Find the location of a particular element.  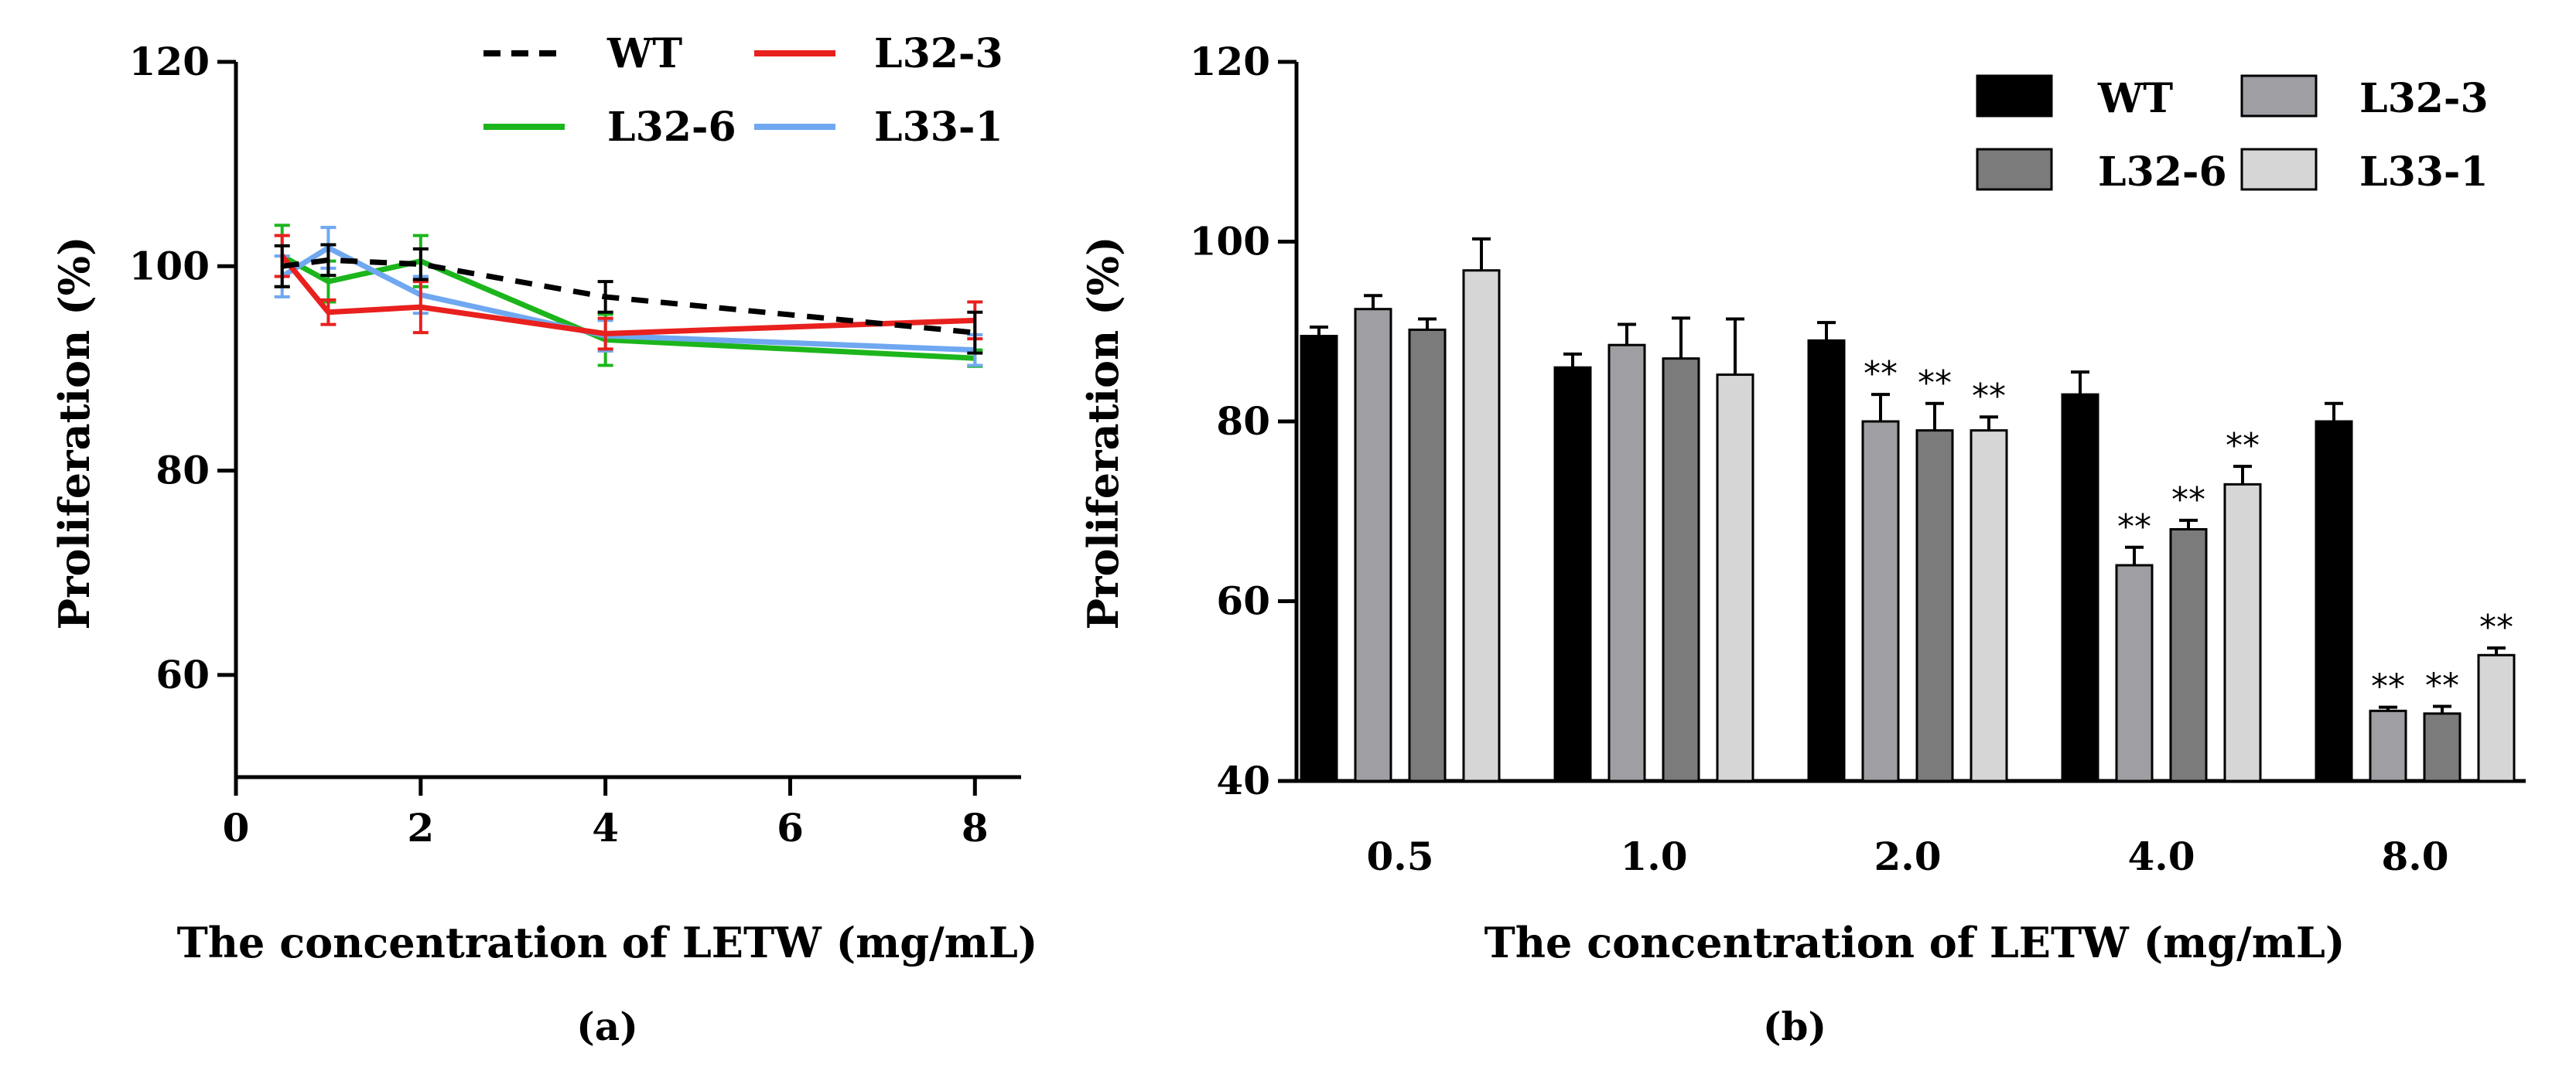

x-tick-label: 8 is located at coordinates (976, 828).